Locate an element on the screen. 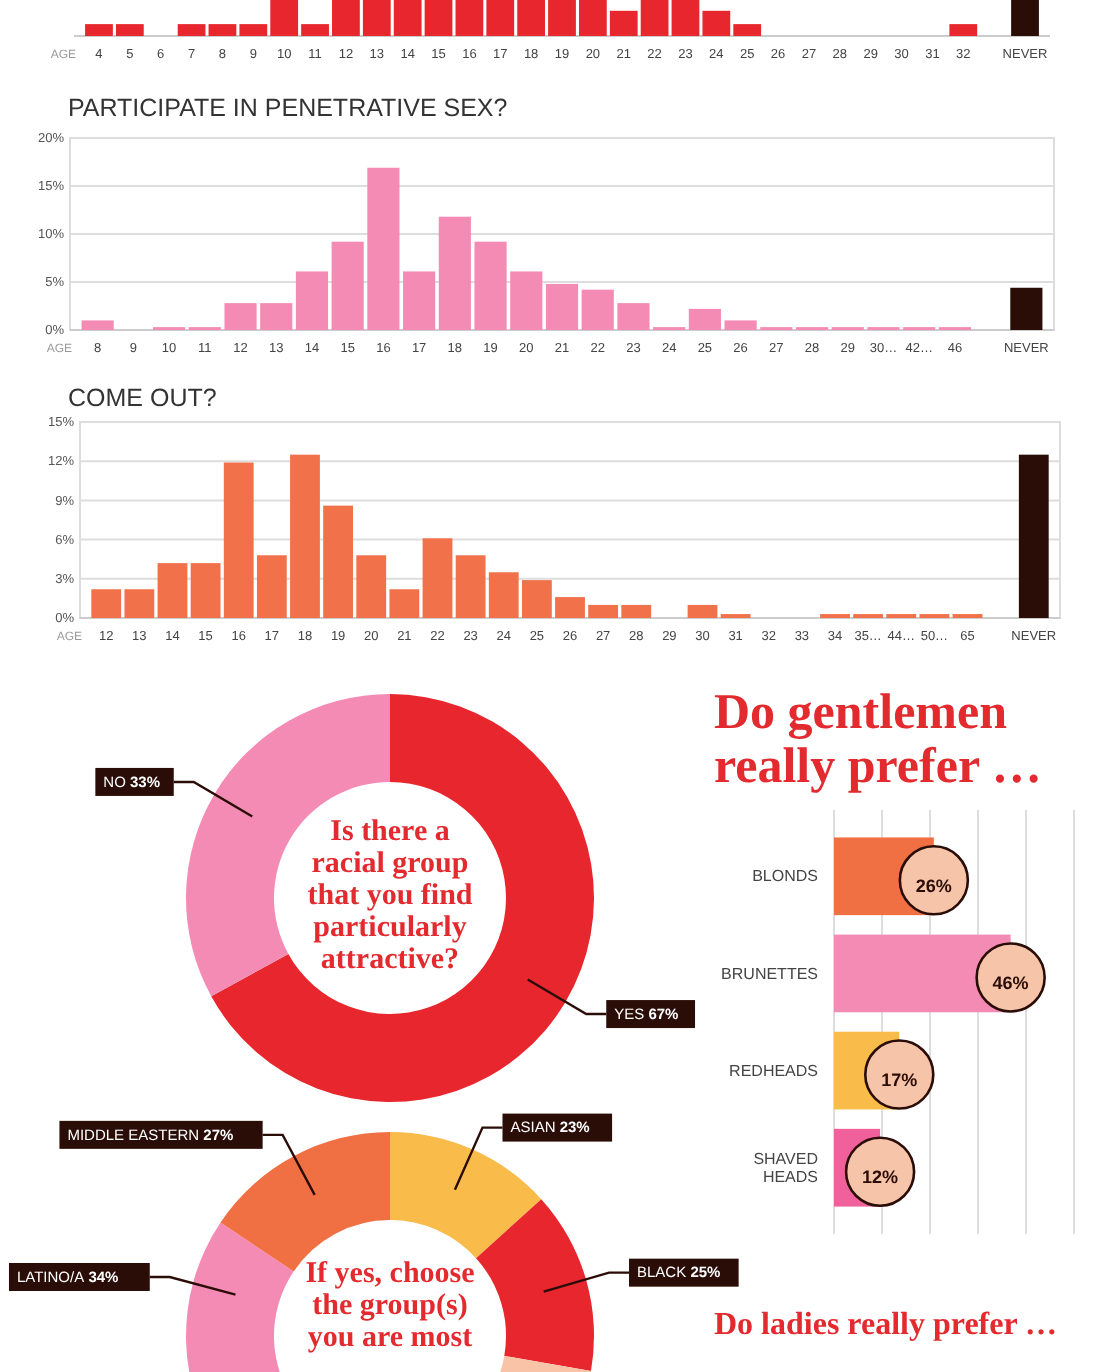  y-tick-label: SHAVED HEADS is located at coordinates (786, 1167).